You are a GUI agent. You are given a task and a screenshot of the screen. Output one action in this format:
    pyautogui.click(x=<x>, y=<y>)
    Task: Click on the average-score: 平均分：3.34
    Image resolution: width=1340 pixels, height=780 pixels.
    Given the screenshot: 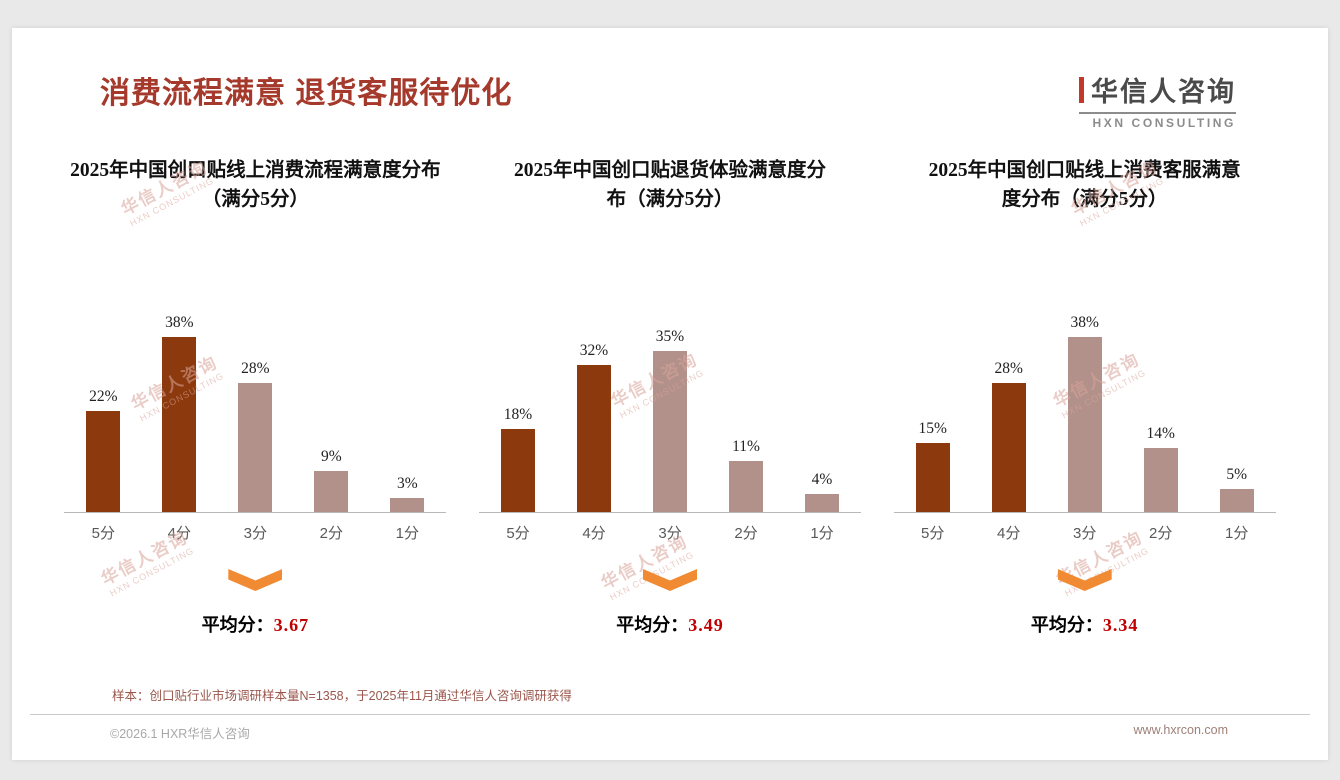 What is the action you would take?
    pyautogui.click(x=1085, y=624)
    